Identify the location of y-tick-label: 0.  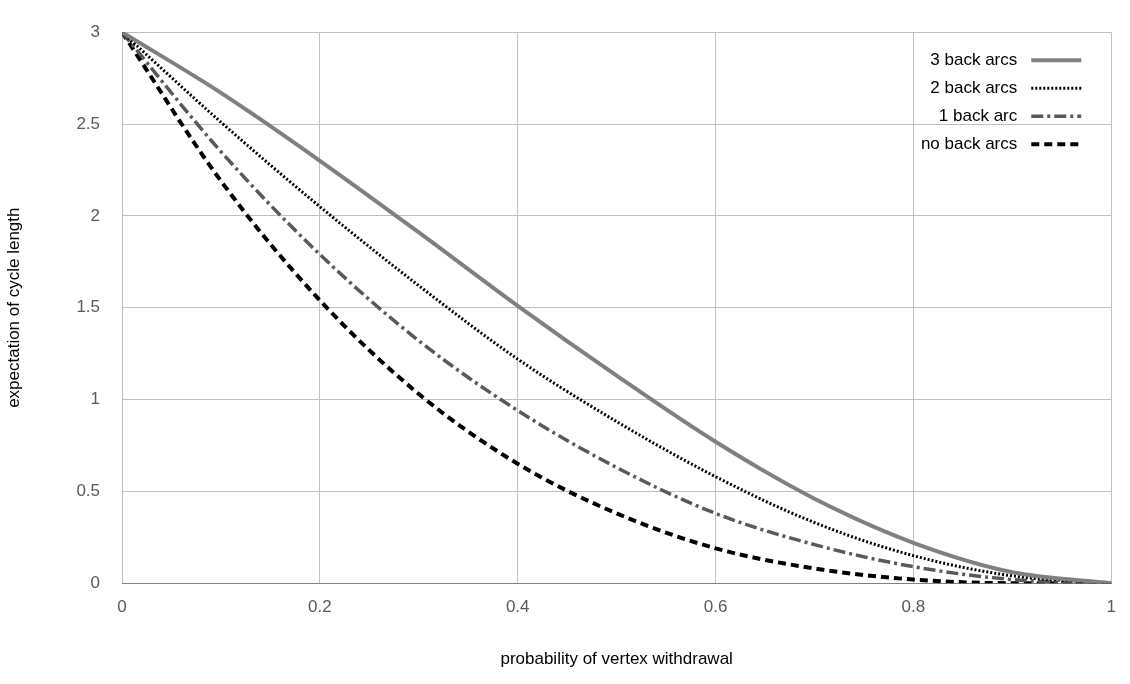
(95, 582).